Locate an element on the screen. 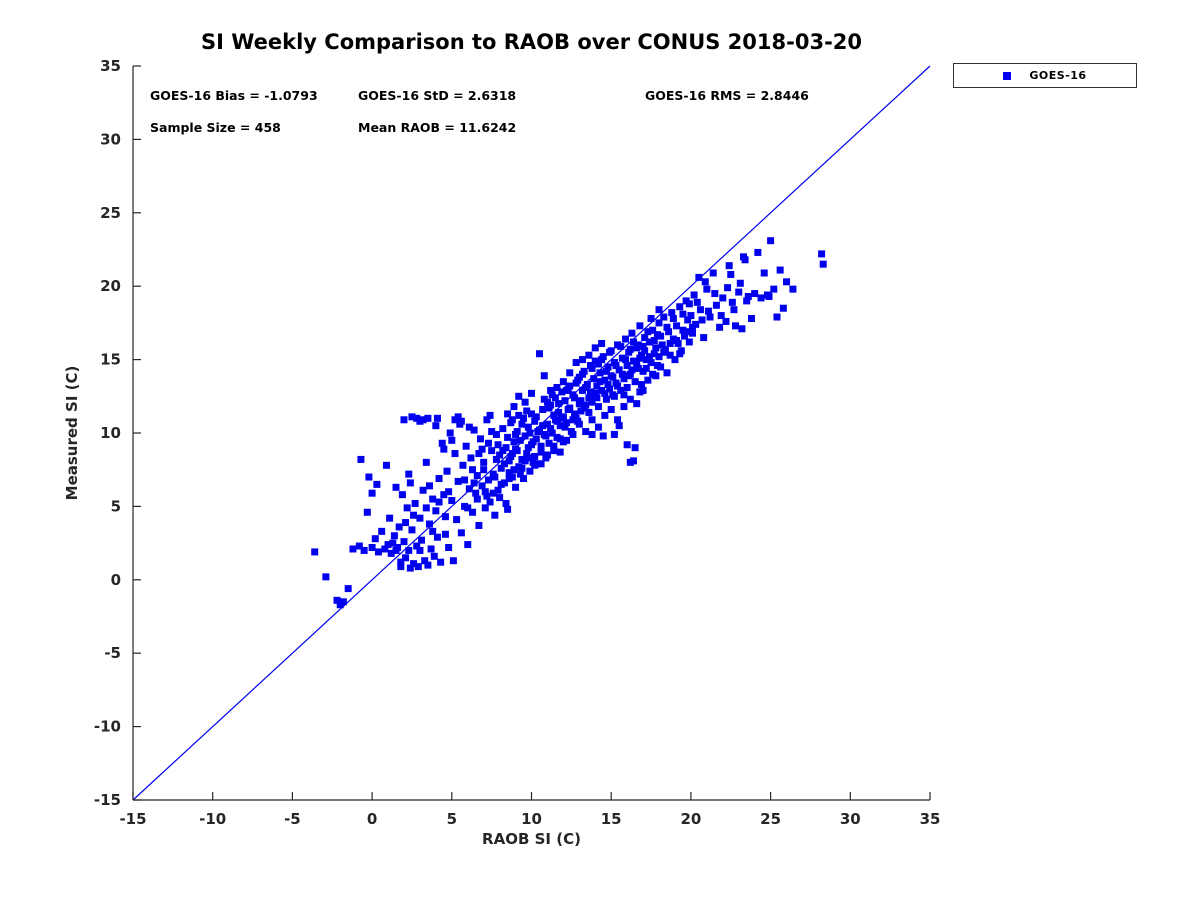 Image resolution: width=1200 pixels, height=900 pixels. y-tick-label: 25 is located at coordinates (110, 213).